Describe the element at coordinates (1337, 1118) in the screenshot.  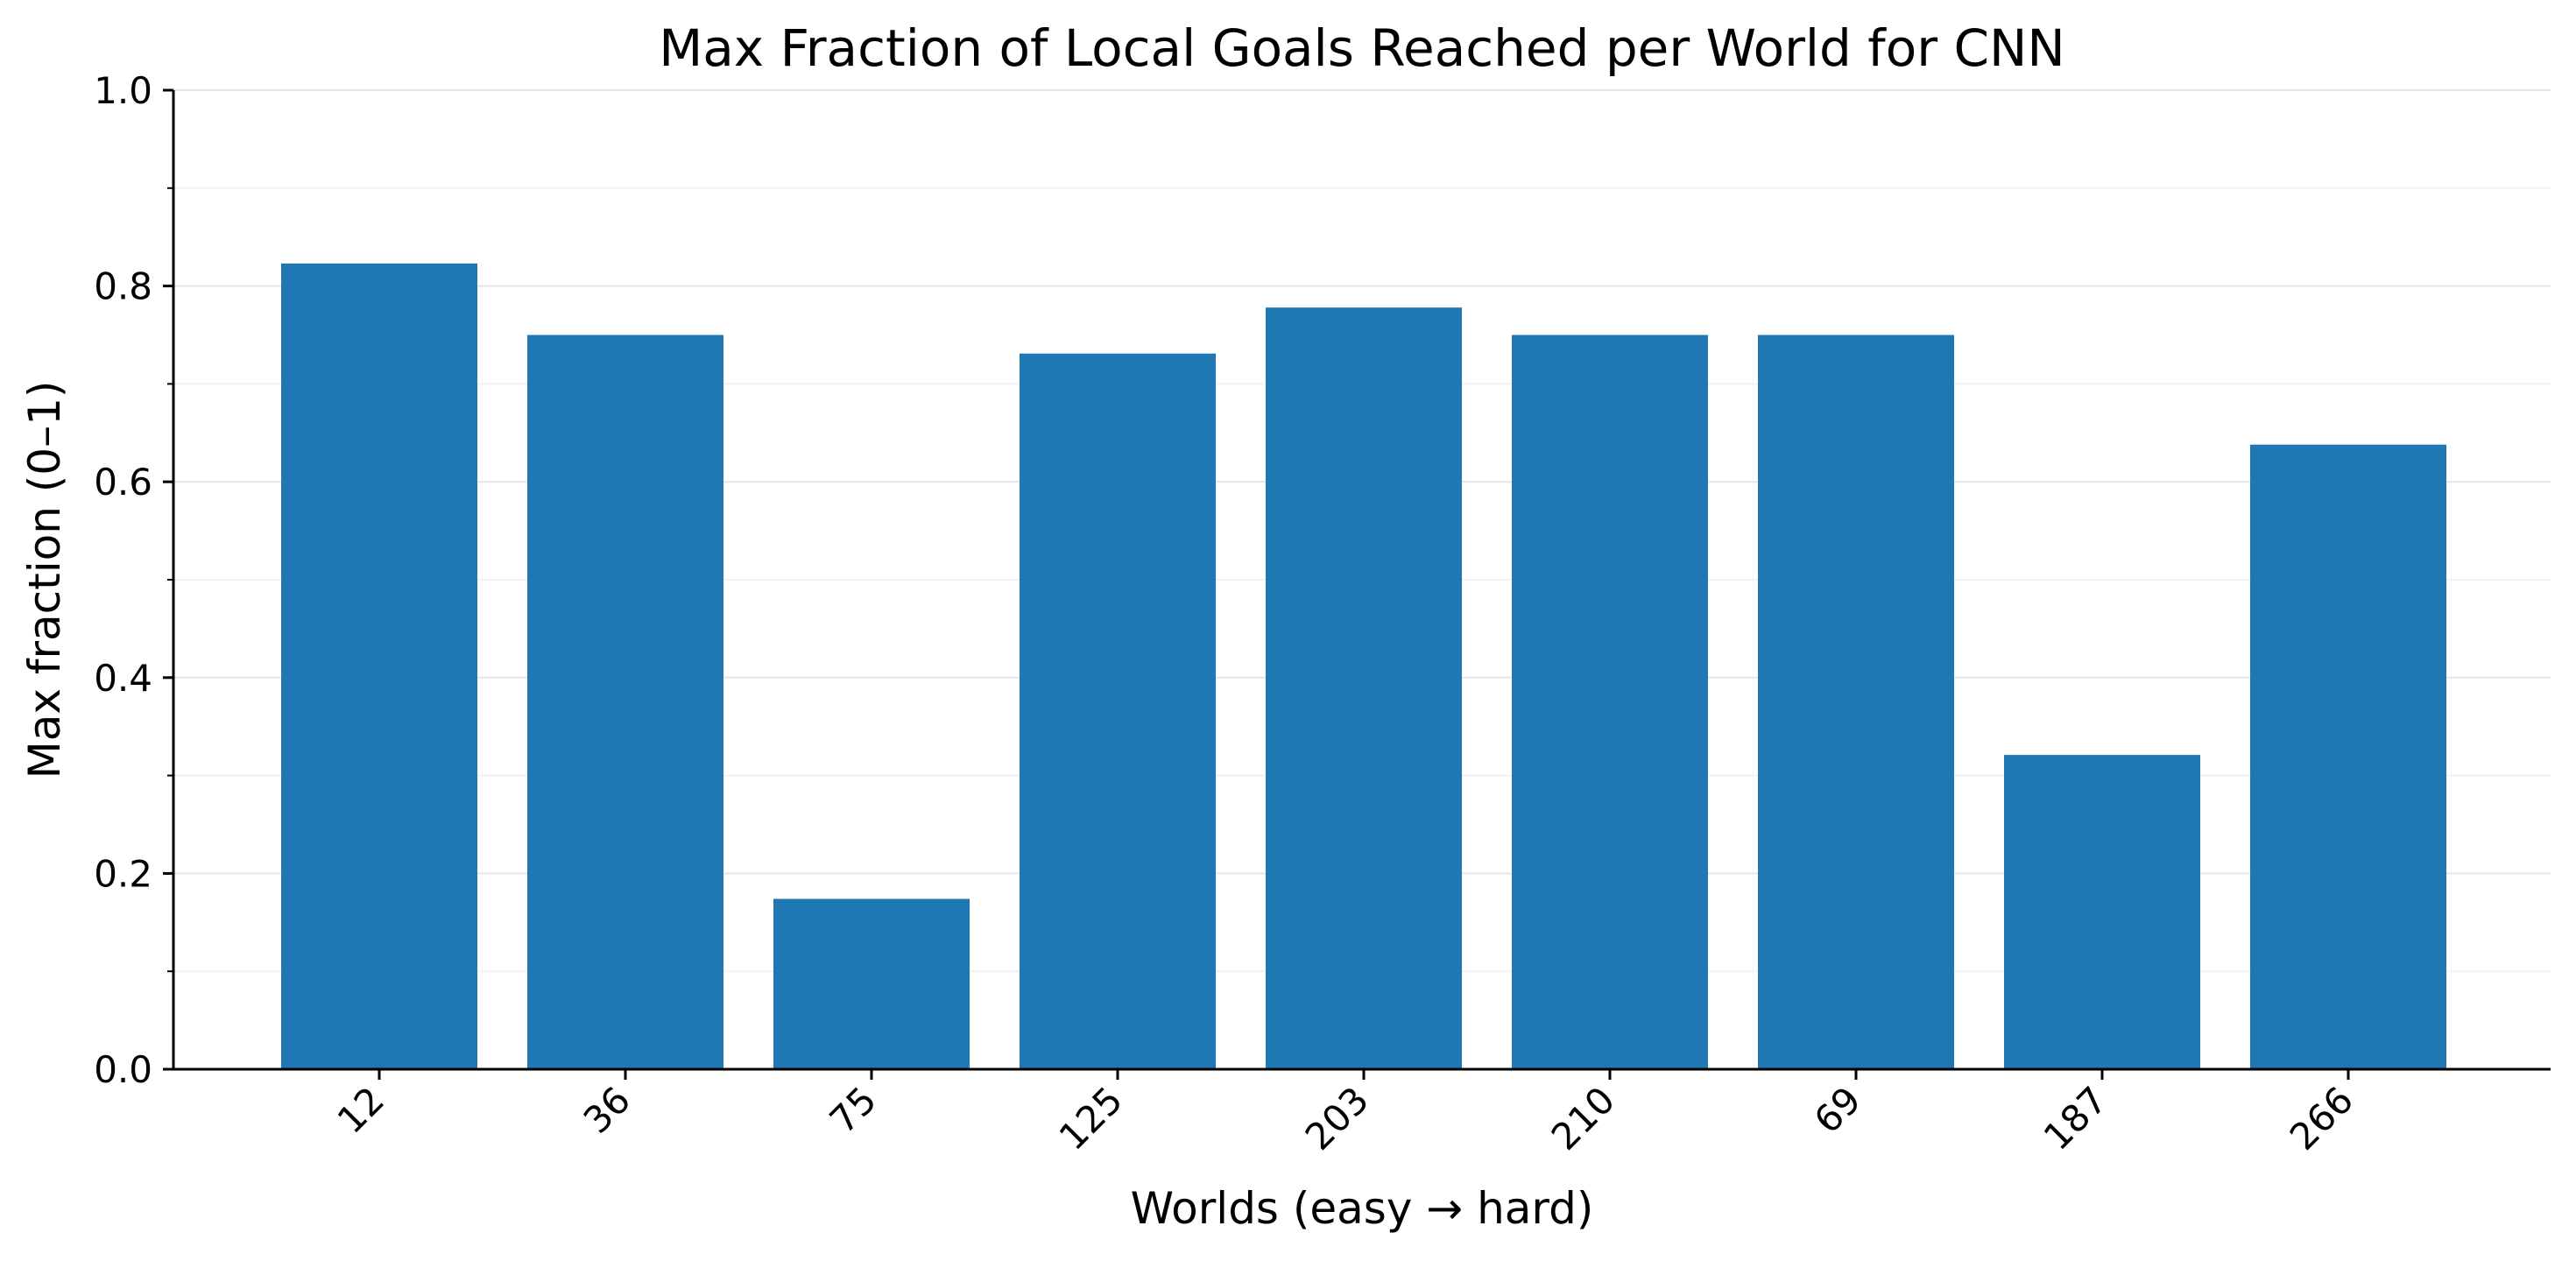
I see `x-tick-label-203: 203` at that location.